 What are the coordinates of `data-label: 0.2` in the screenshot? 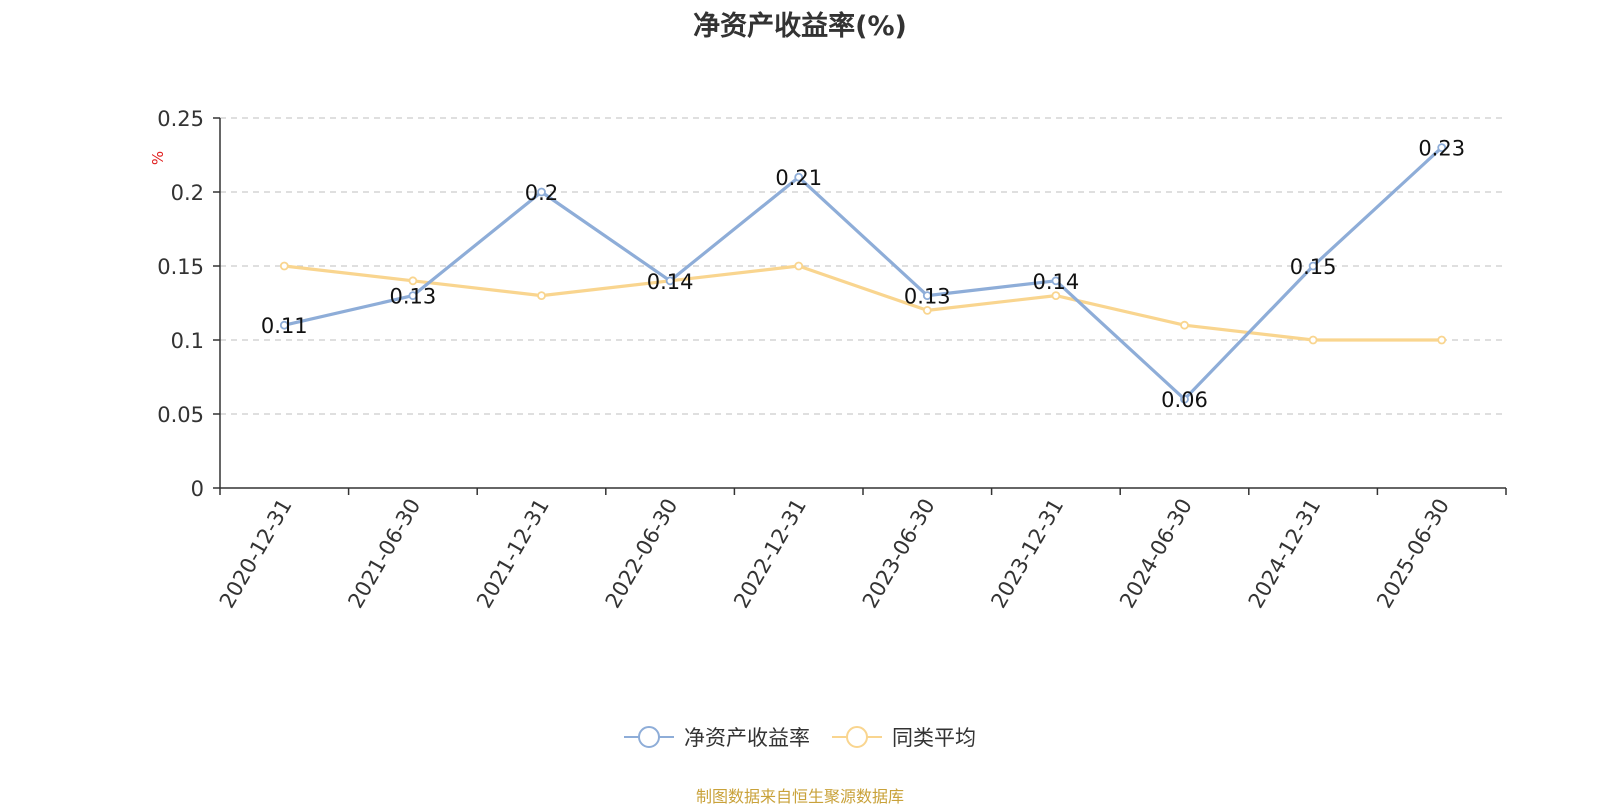 It's located at (541, 193).